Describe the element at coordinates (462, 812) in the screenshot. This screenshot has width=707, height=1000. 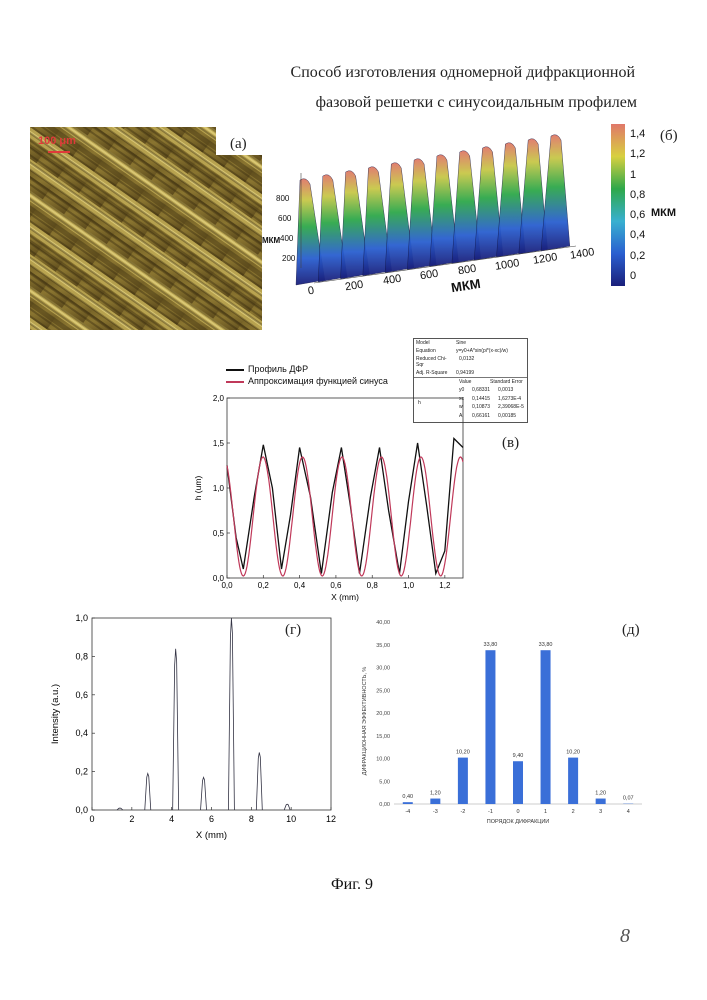
I see `x-tick-label: -2` at that location.